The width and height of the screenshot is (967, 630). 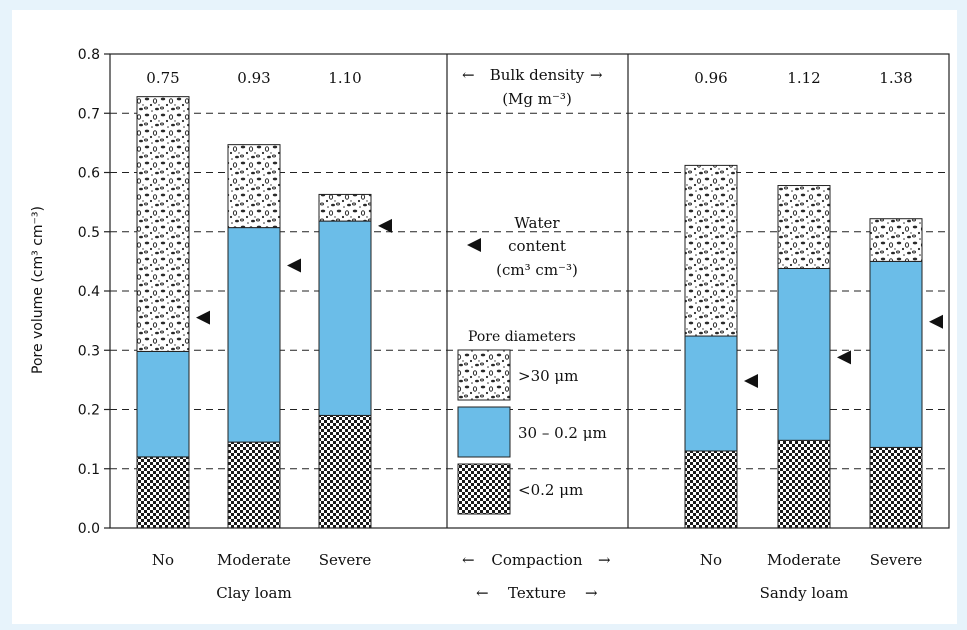 I want to click on y-tick-label: 0.1, so click(x=89, y=470).